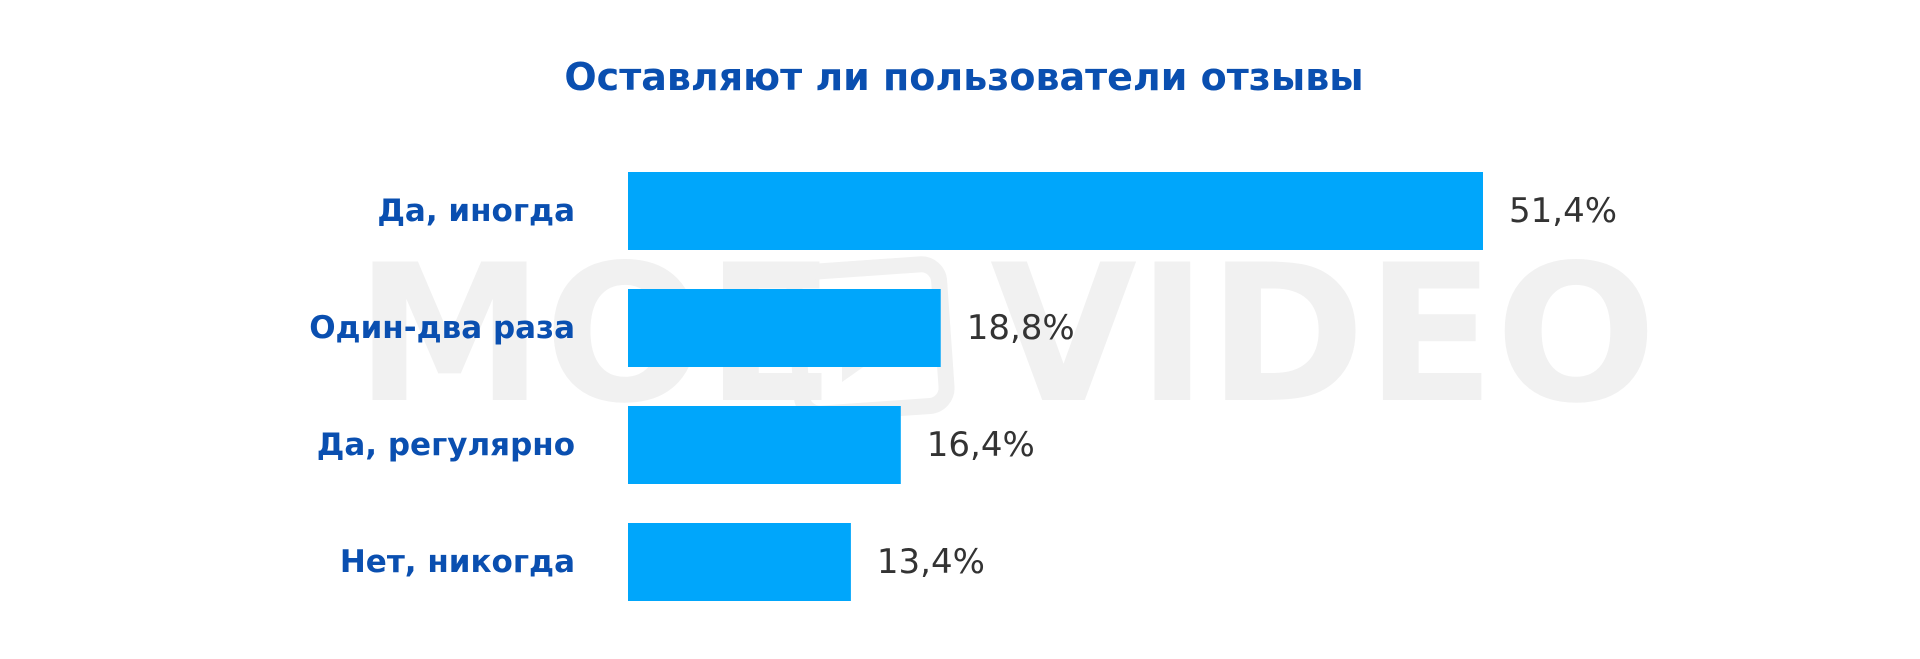 This screenshot has height=659, width=1920. What do you see at coordinates (476, 211) in the screenshot?
I see `category-label: Да, иногда` at bounding box center [476, 211].